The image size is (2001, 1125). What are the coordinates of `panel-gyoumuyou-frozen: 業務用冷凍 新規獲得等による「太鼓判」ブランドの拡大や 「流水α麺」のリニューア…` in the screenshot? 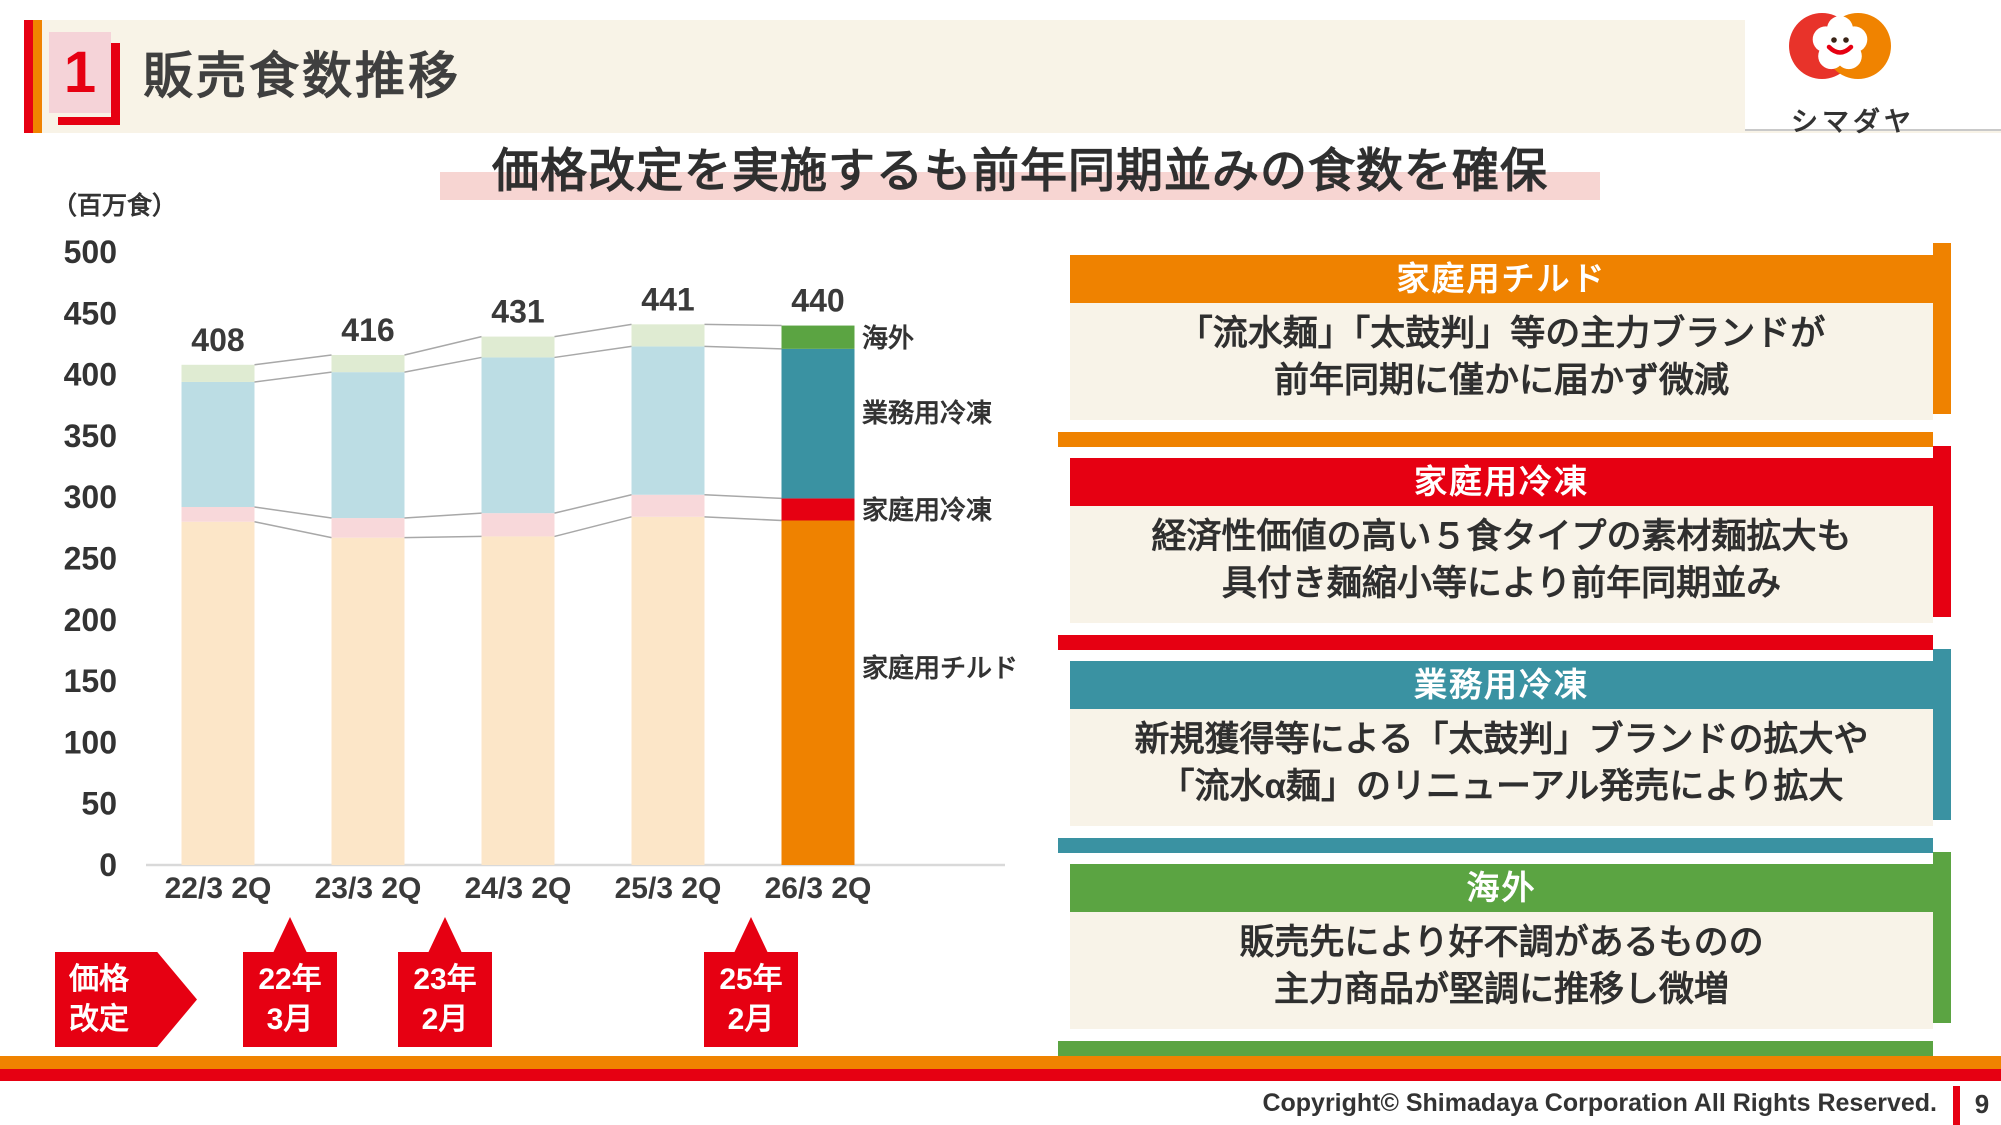 It's located at (1504, 751).